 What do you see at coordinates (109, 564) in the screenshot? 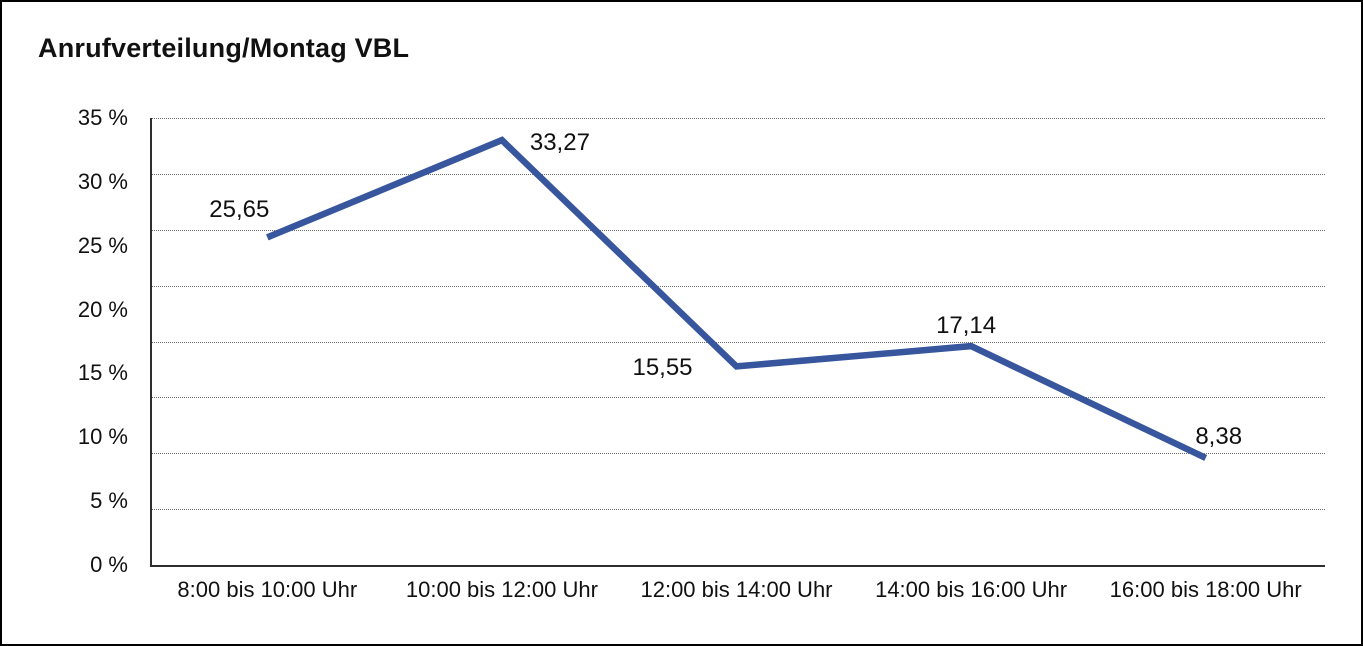
I see `y-axis-tick-label: 0 %` at bounding box center [109, 564].